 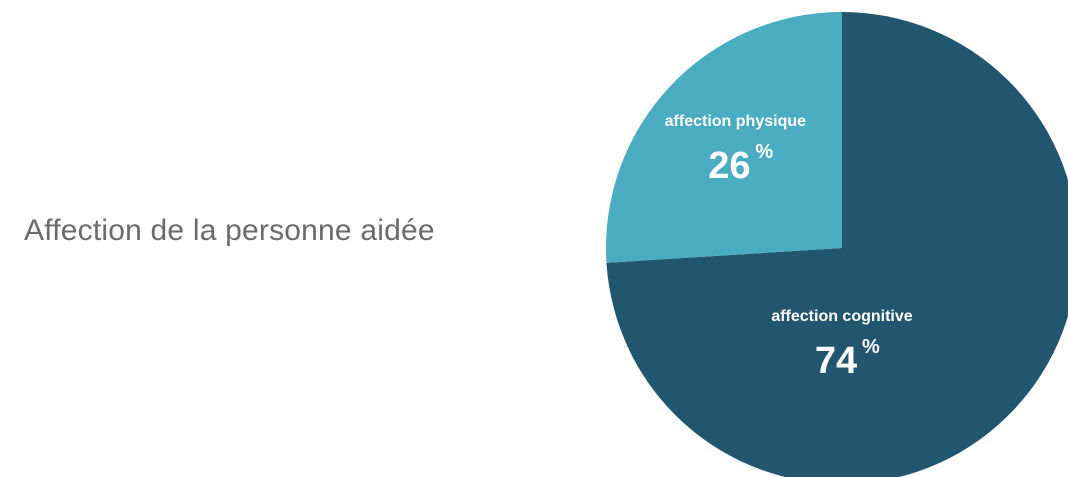 What do you see at coordinates (729, 166) in the screenshot?
I see `slice-value: 26` at bounding box center [729, 166].